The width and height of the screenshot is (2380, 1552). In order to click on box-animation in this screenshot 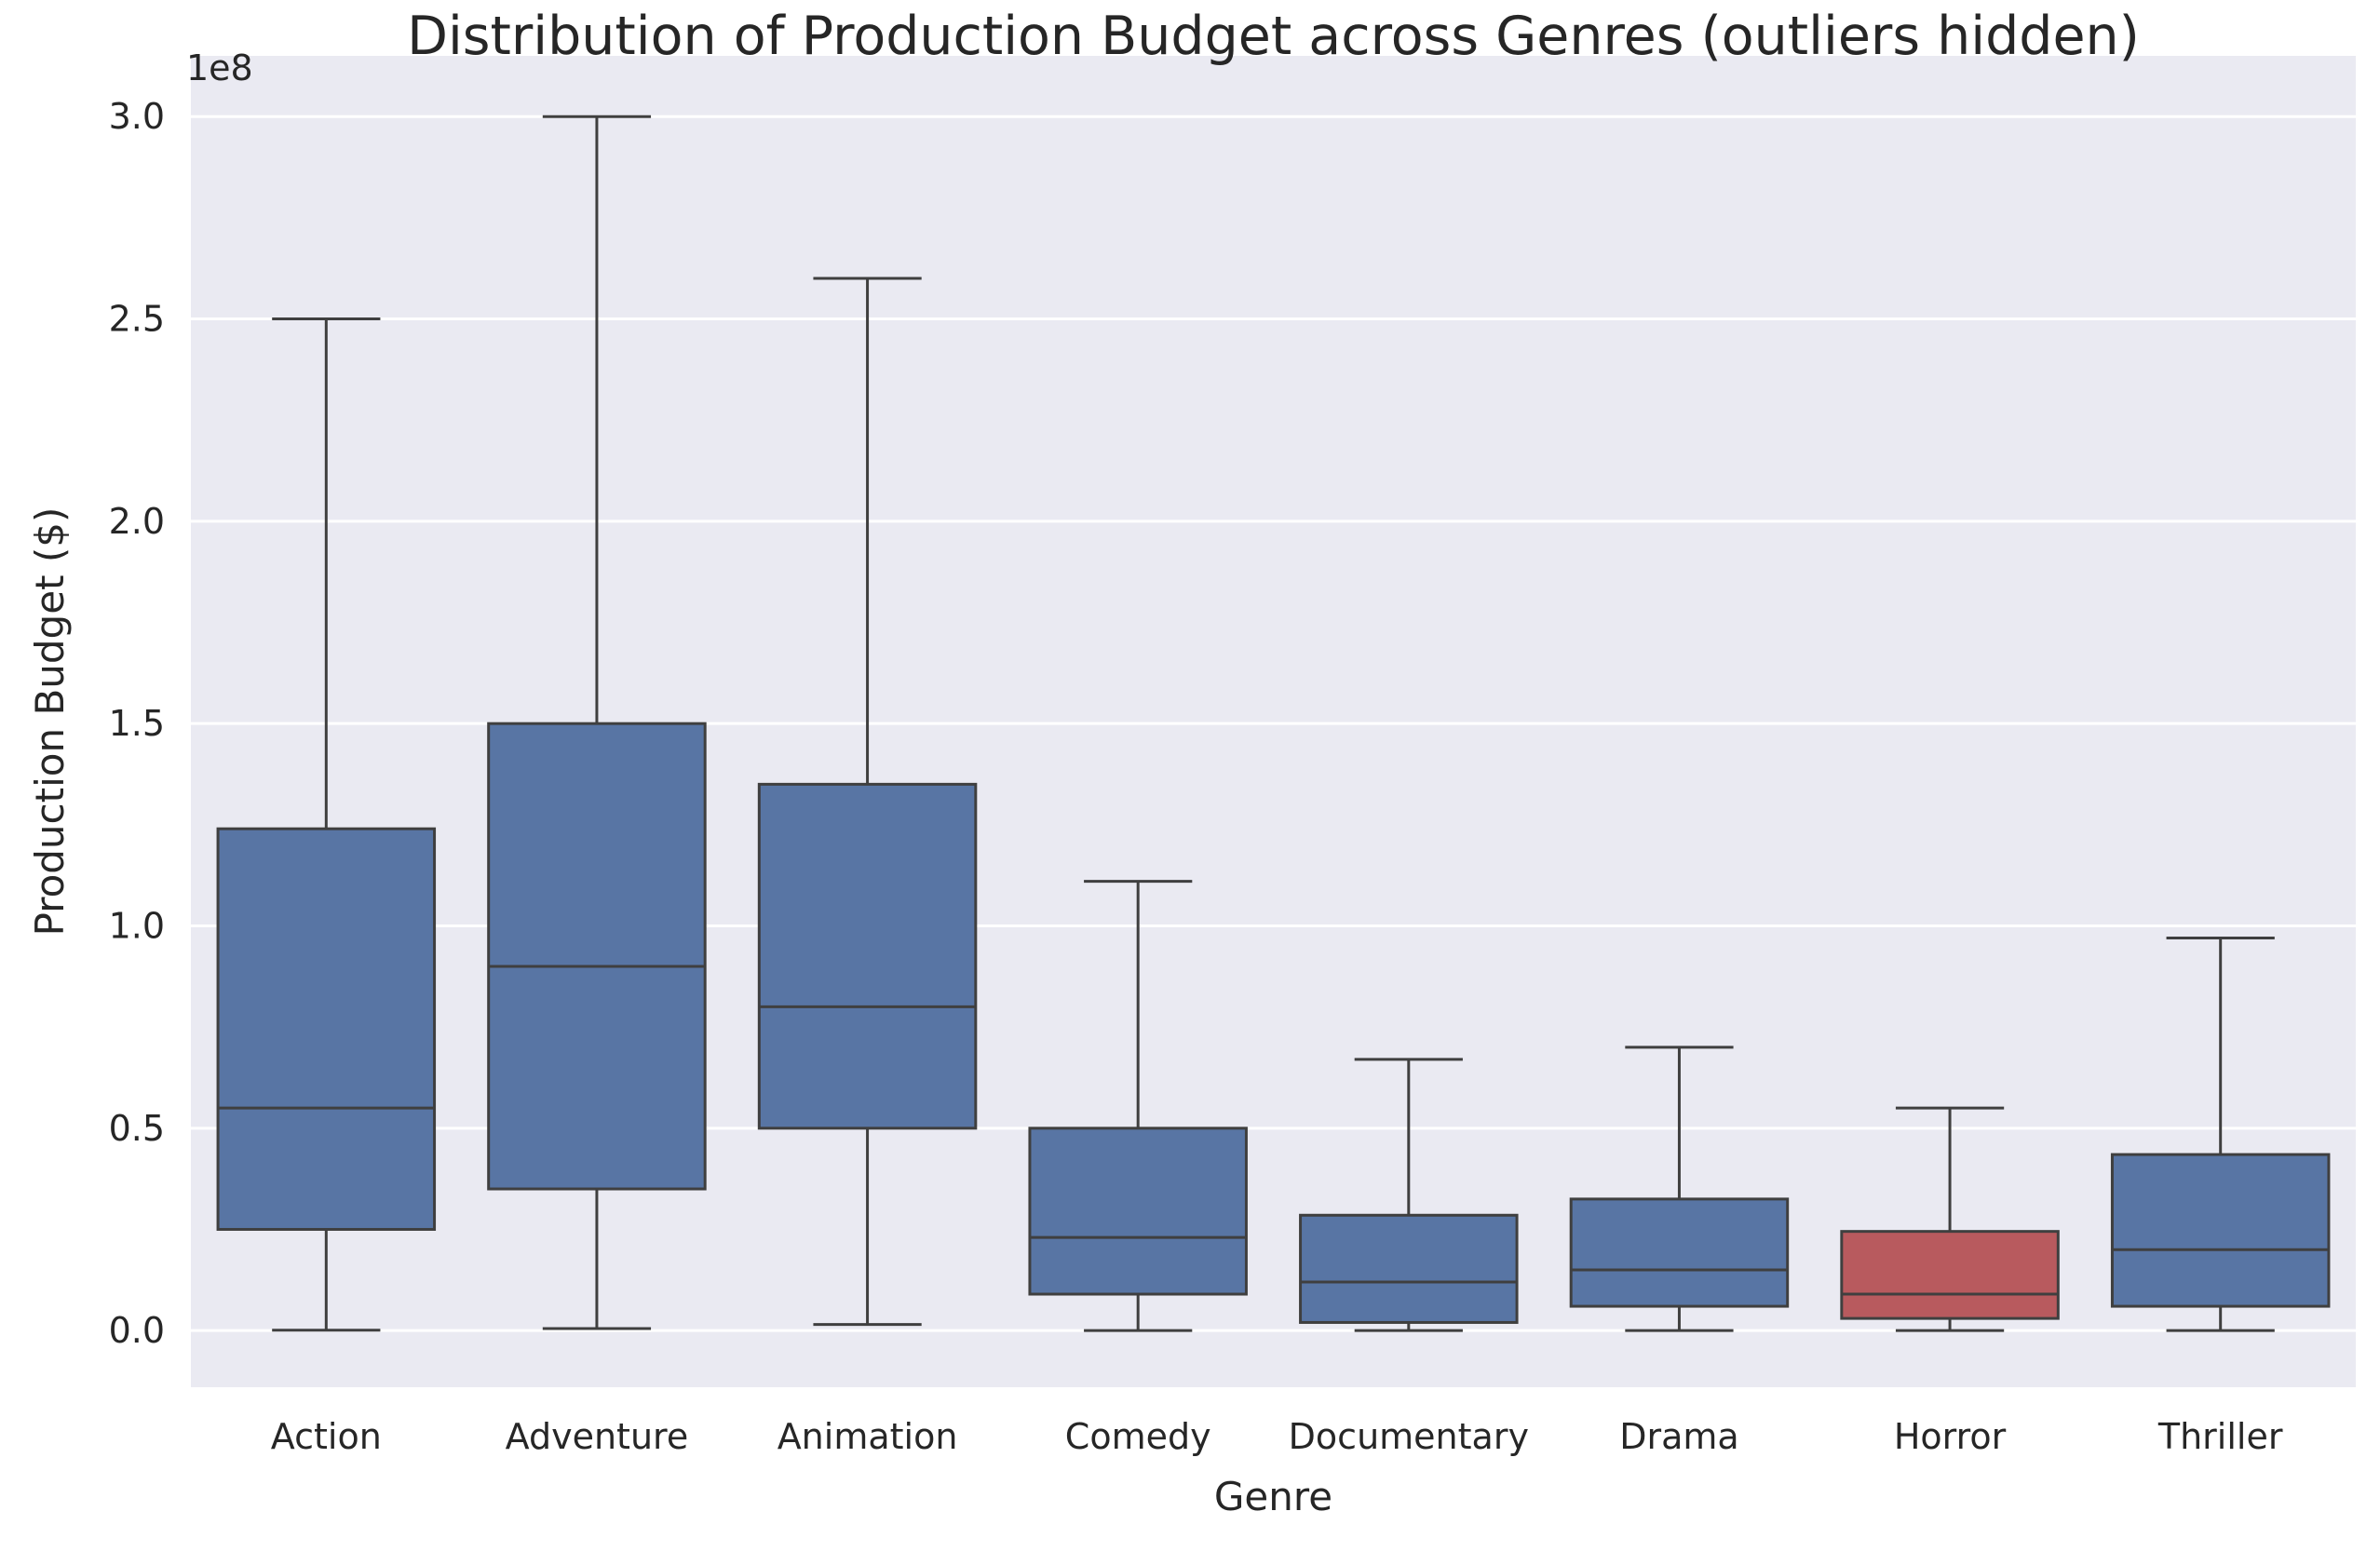, I will do `click(867, 802)`.